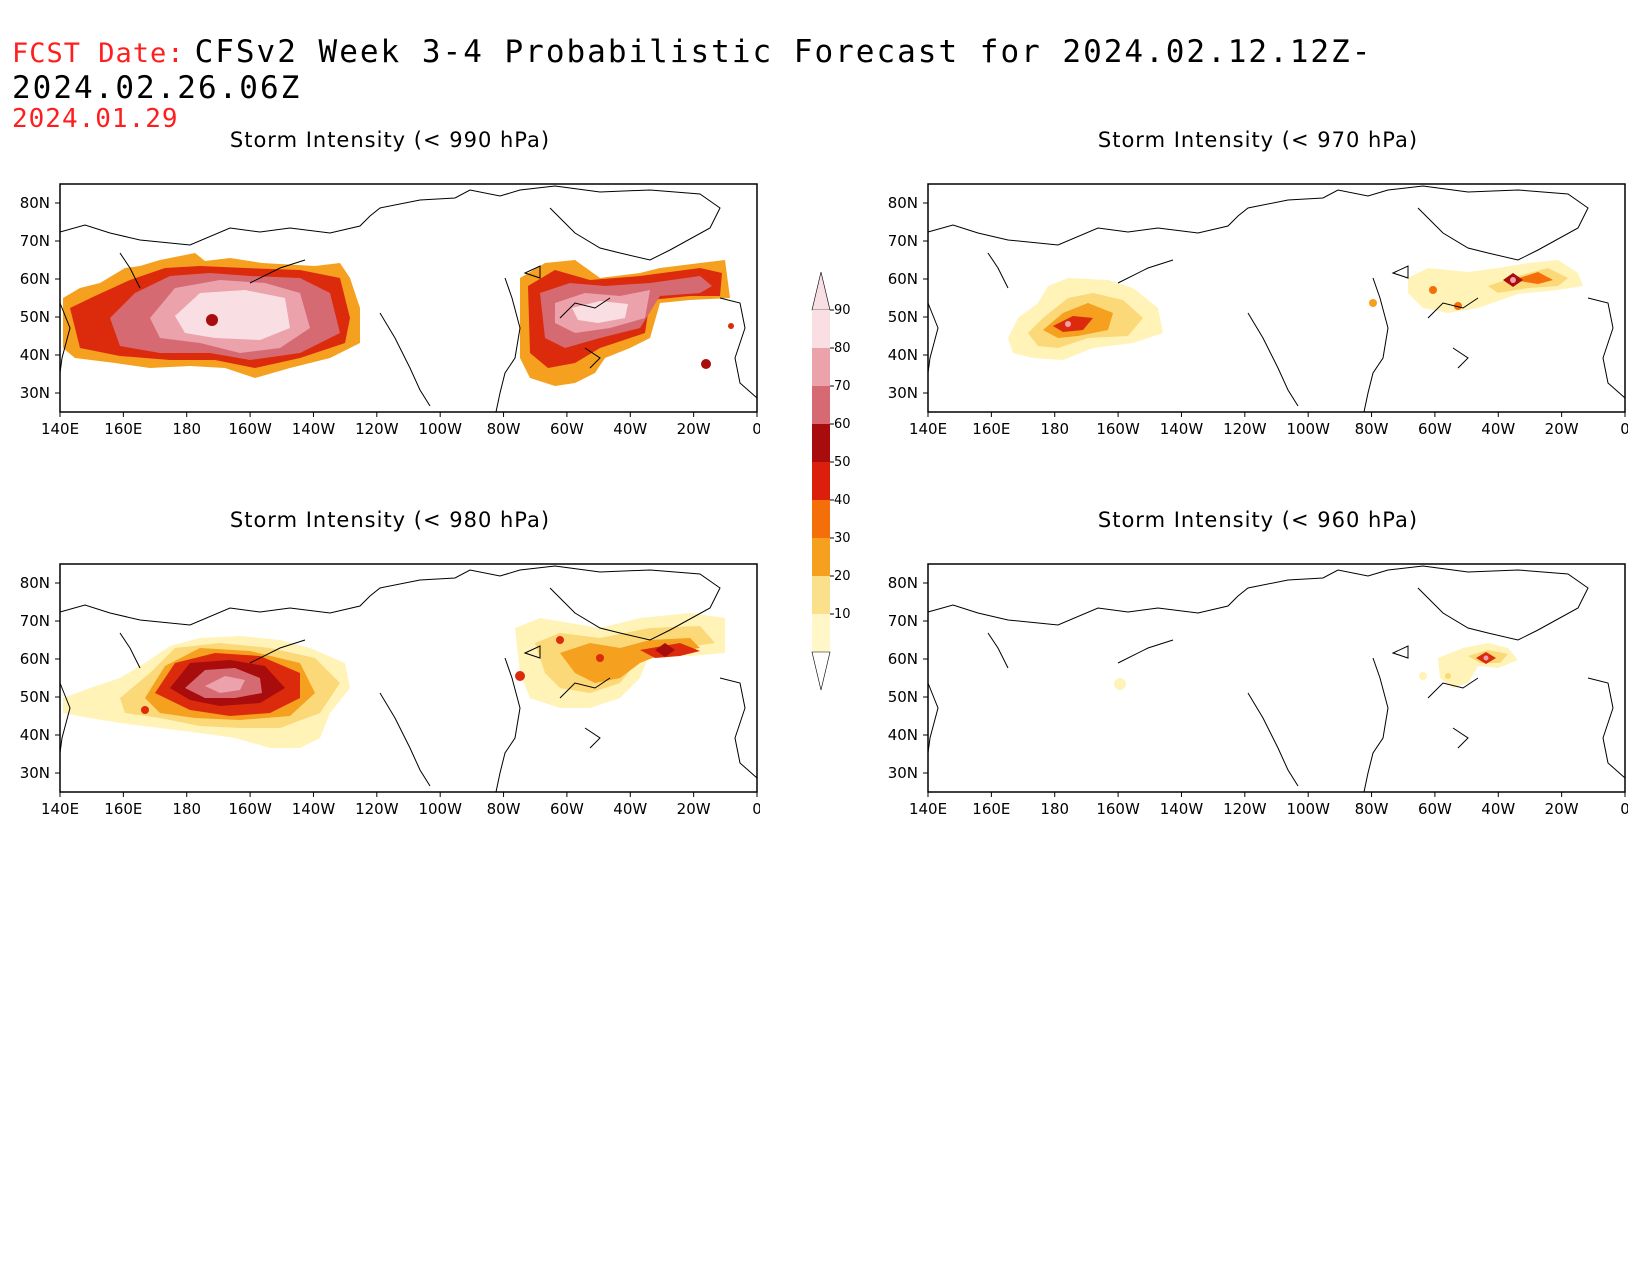 The image size is (1650, 1275). Describe the element at coordinates (842, 424) in the screenshot. I see `colorbar-label: 60` at that location.